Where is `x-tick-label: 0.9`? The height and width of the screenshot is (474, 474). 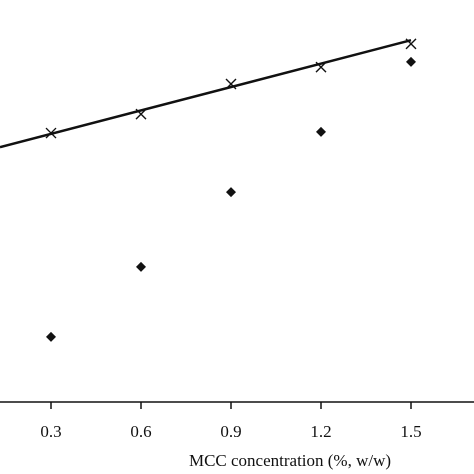
x-tick-label: 0.9 is located at coordinates (230, 431).